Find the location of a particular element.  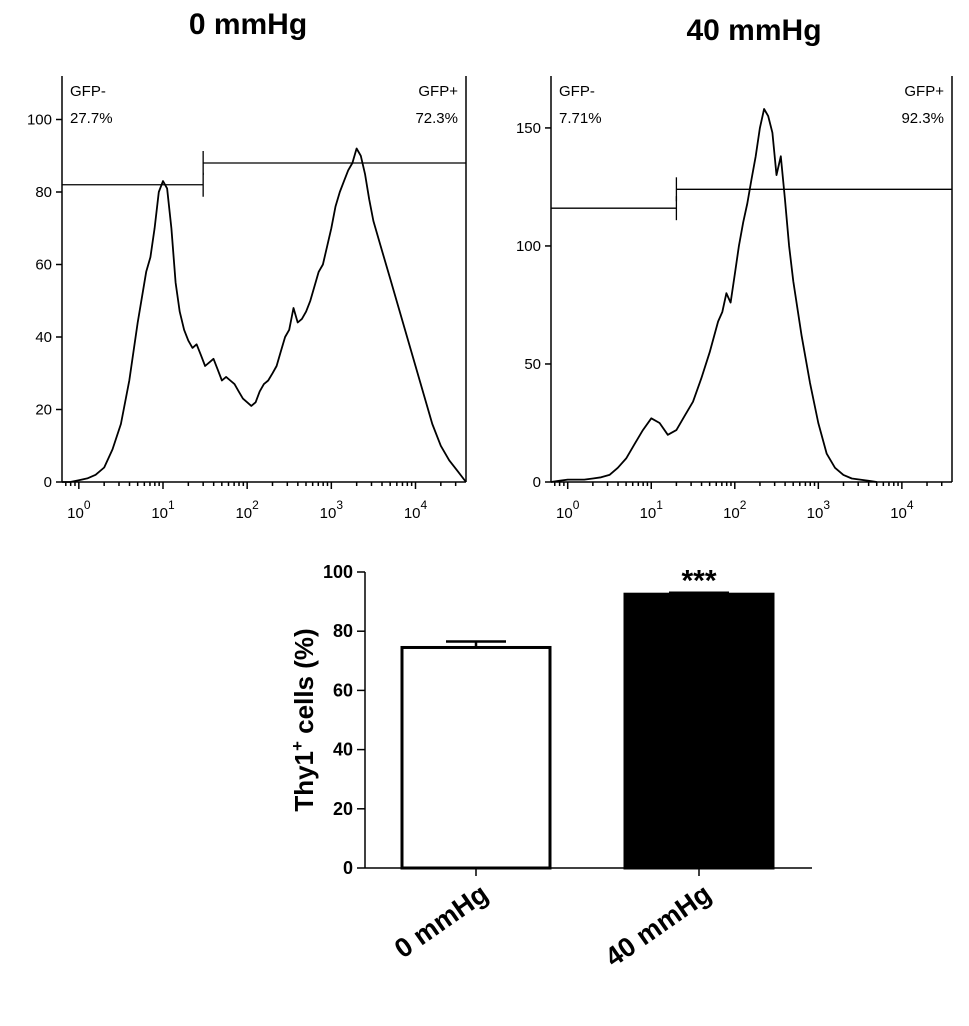

gate-percent-label: 72.3% is located at coordinates (436, 118).